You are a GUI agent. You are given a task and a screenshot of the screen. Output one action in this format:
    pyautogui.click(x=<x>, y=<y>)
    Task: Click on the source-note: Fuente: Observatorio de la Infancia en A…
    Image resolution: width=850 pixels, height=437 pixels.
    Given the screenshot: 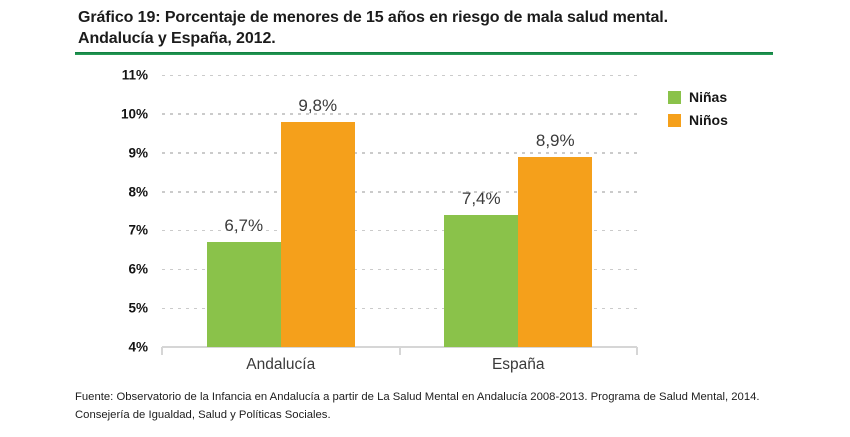 What is the action you would take?
    pyautogui.click(x=417, y=406)
    